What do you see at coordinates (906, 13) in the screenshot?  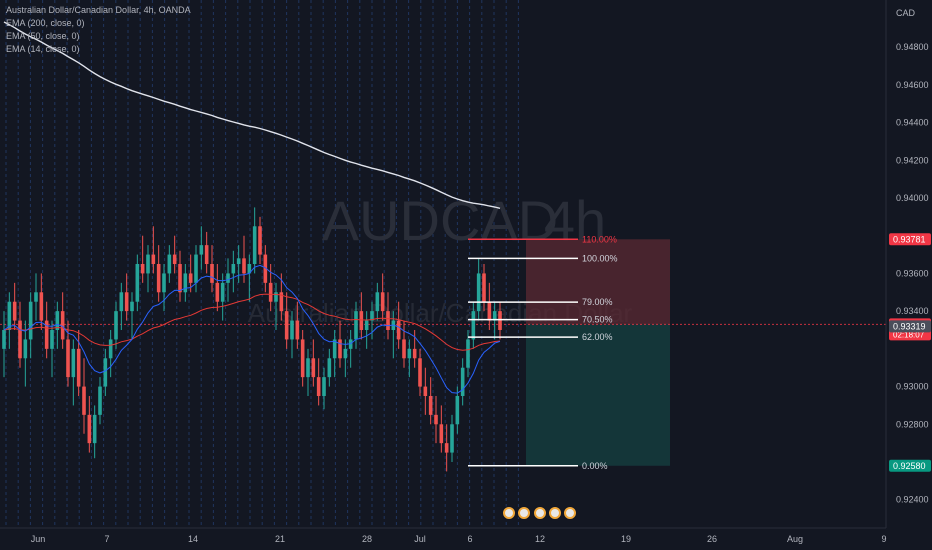 I see `axis-currency: CAD` at bounding box center [906, 13].